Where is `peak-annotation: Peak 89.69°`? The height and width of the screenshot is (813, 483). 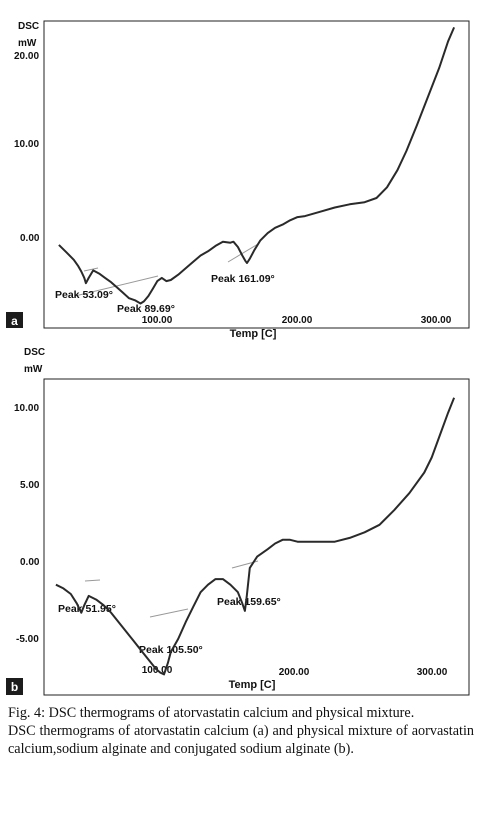 peak-annotation: Peak 89.69° is located at coordinates (146, 309).